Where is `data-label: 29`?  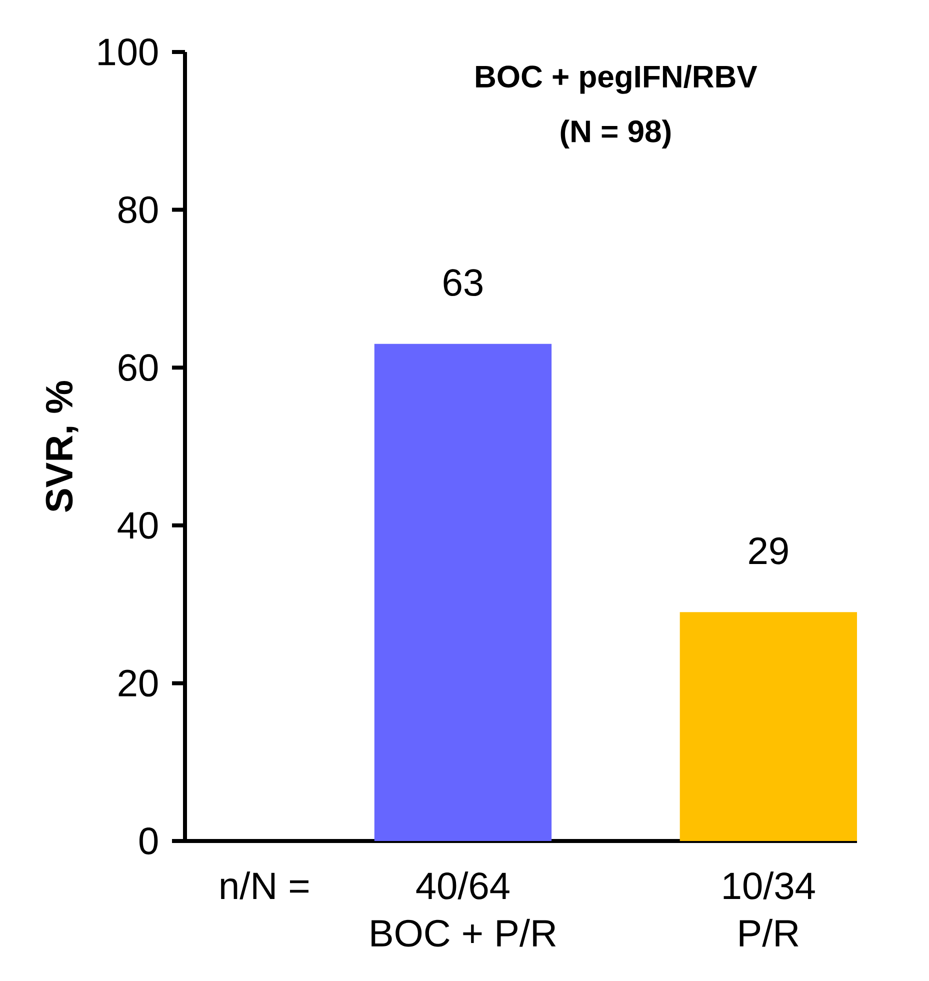 data-label: 29 is located at coordinates (768, 550).